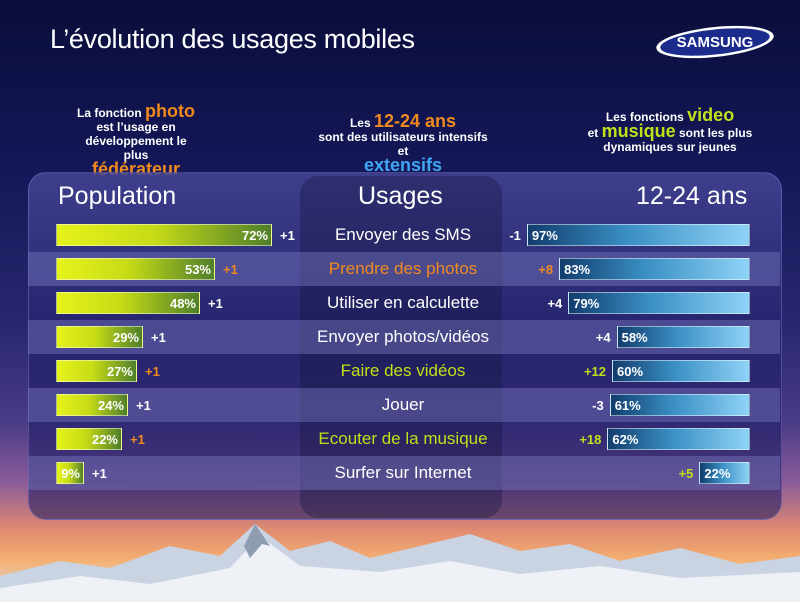 This screenshot has height=602, width=800. What do you see at coordinates (125, 337) in the screenshot?
I see `population-value-label: 29%` at bounding box center [125, 337].